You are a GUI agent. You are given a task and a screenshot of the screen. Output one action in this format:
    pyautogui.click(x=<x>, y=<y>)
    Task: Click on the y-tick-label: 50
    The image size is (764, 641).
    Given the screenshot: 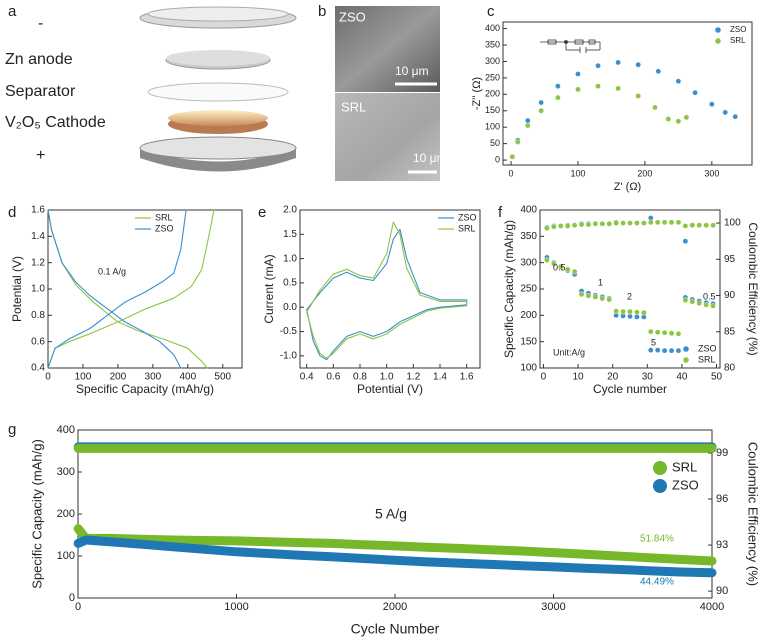 What is the action you would take?
    pyautogui.click(x=495, y=143)
    